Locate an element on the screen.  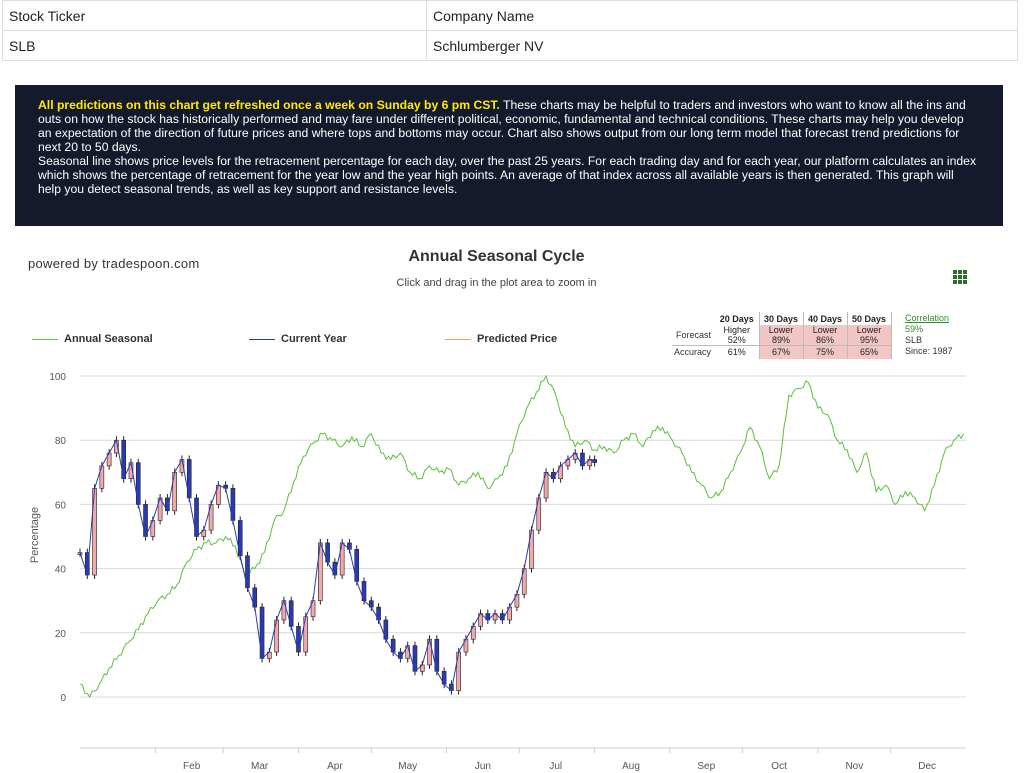
legend-current-year: Current Year is located at coordinates (298, 339).